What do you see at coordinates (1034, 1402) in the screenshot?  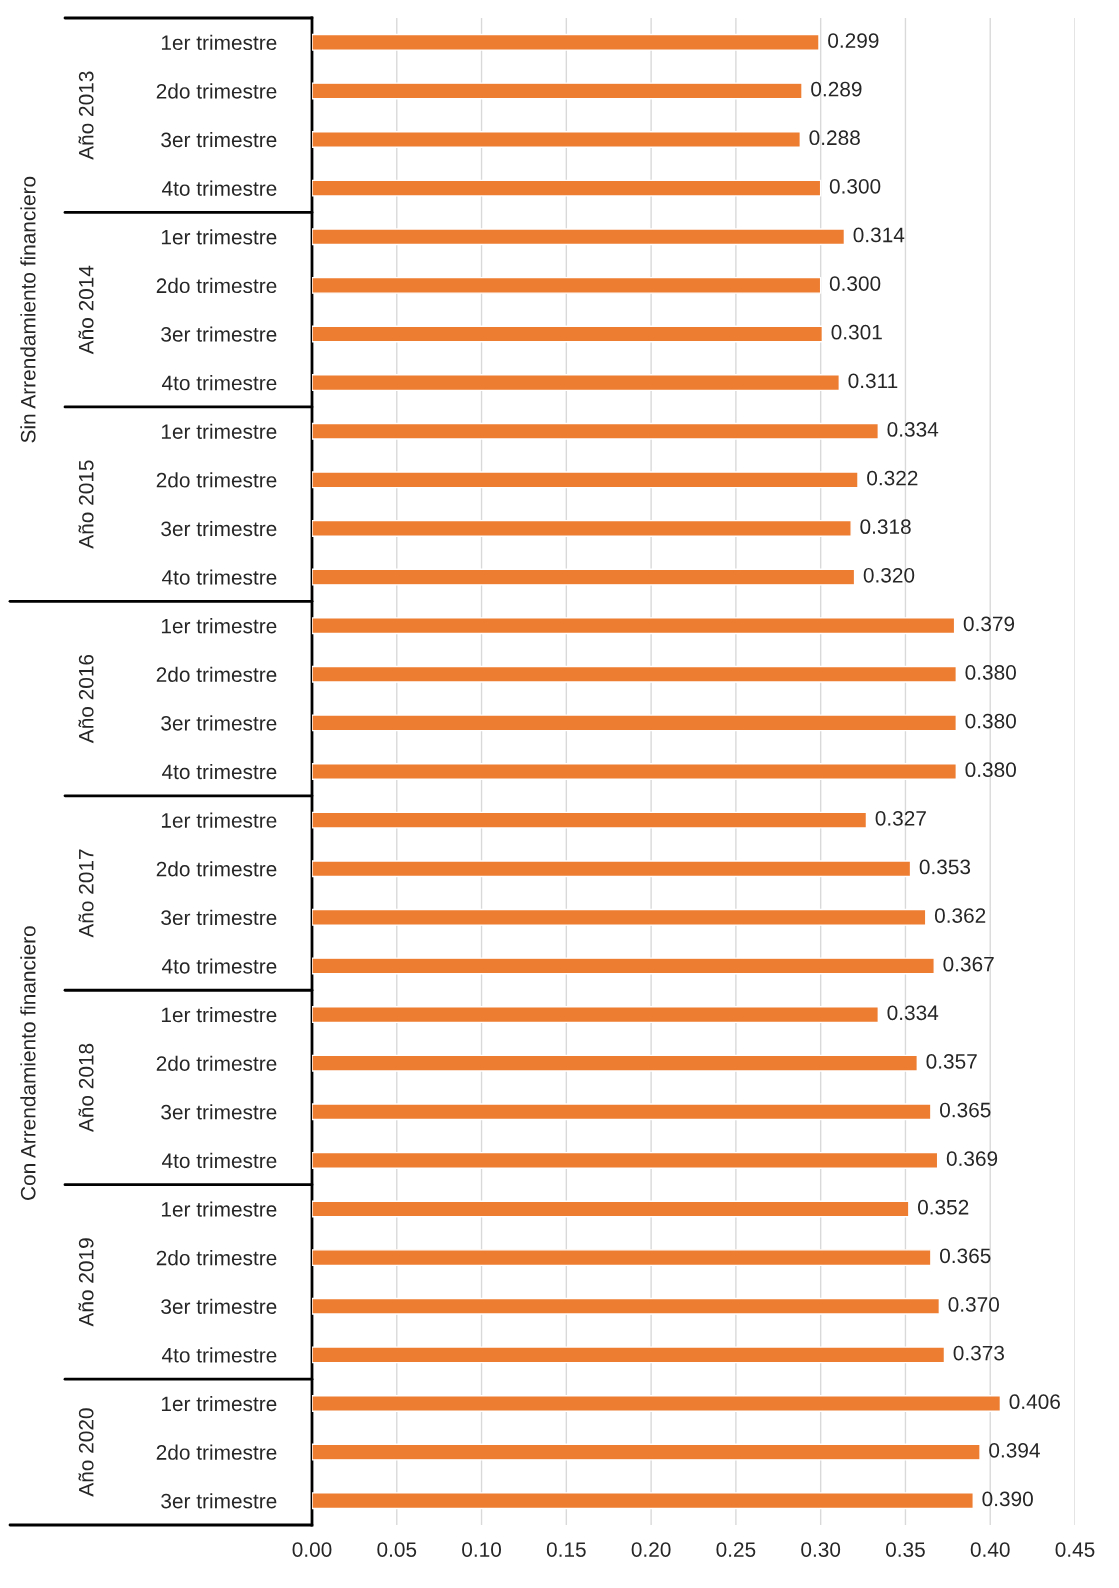 I see `data-label: 0.406` at bounding box center [1034, 1402].